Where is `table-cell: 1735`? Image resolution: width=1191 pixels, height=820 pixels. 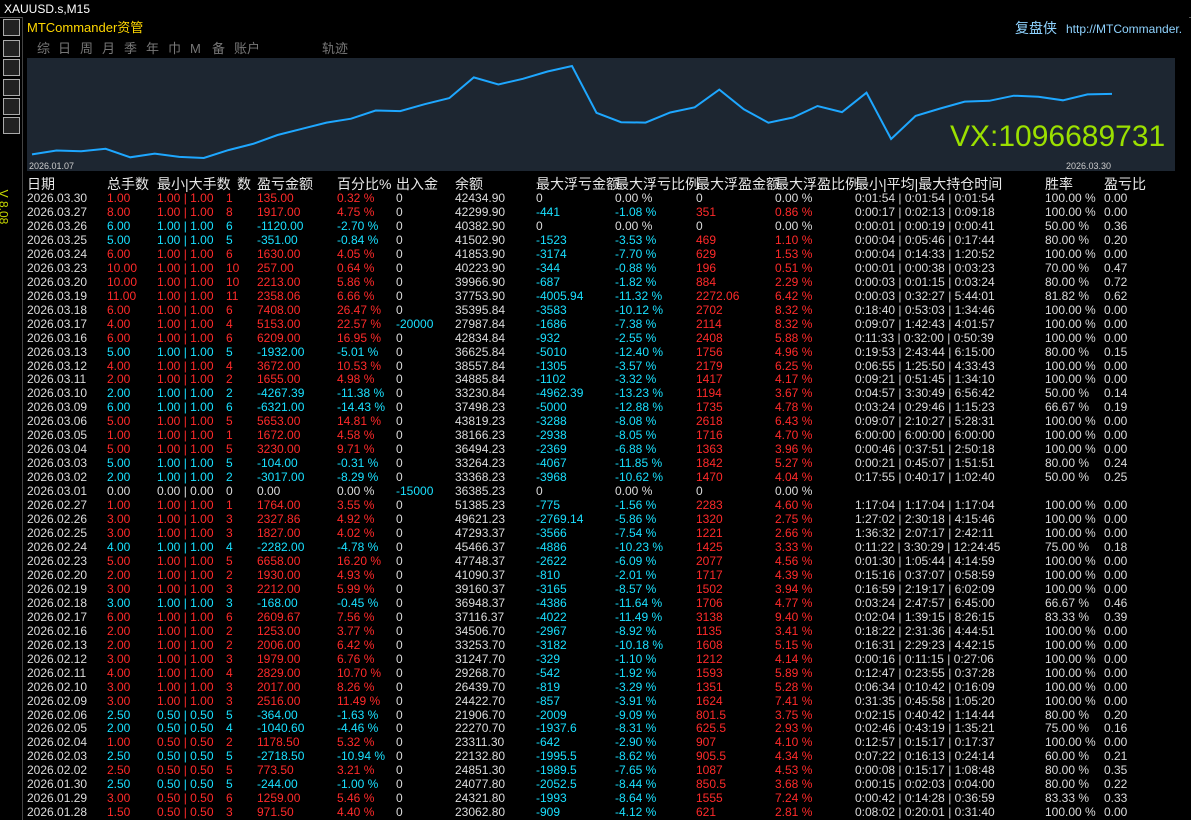 table-cell: 1735 is located at coordinates (709, 407).